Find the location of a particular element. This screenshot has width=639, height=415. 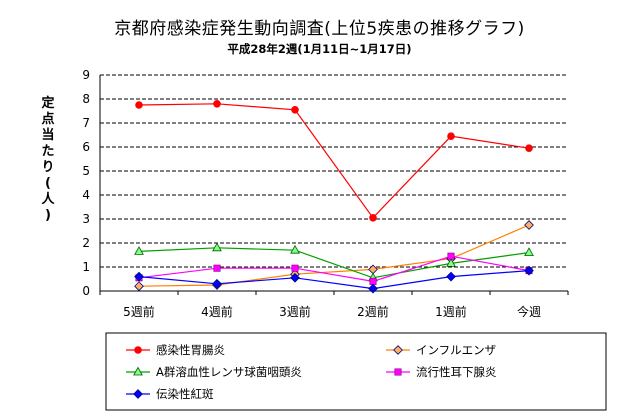

y-axis-label-char: 定 is located at coordinates (48, 103).